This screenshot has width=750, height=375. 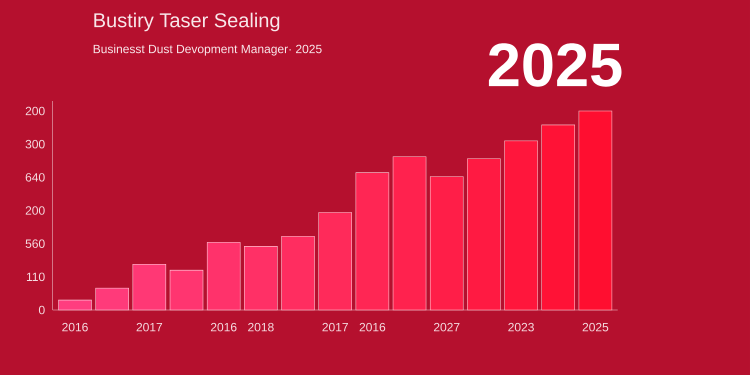 What do you see at coordinates (35, 243) in the screenshot?
I see `text: 560` at bounding box center [35, 243].